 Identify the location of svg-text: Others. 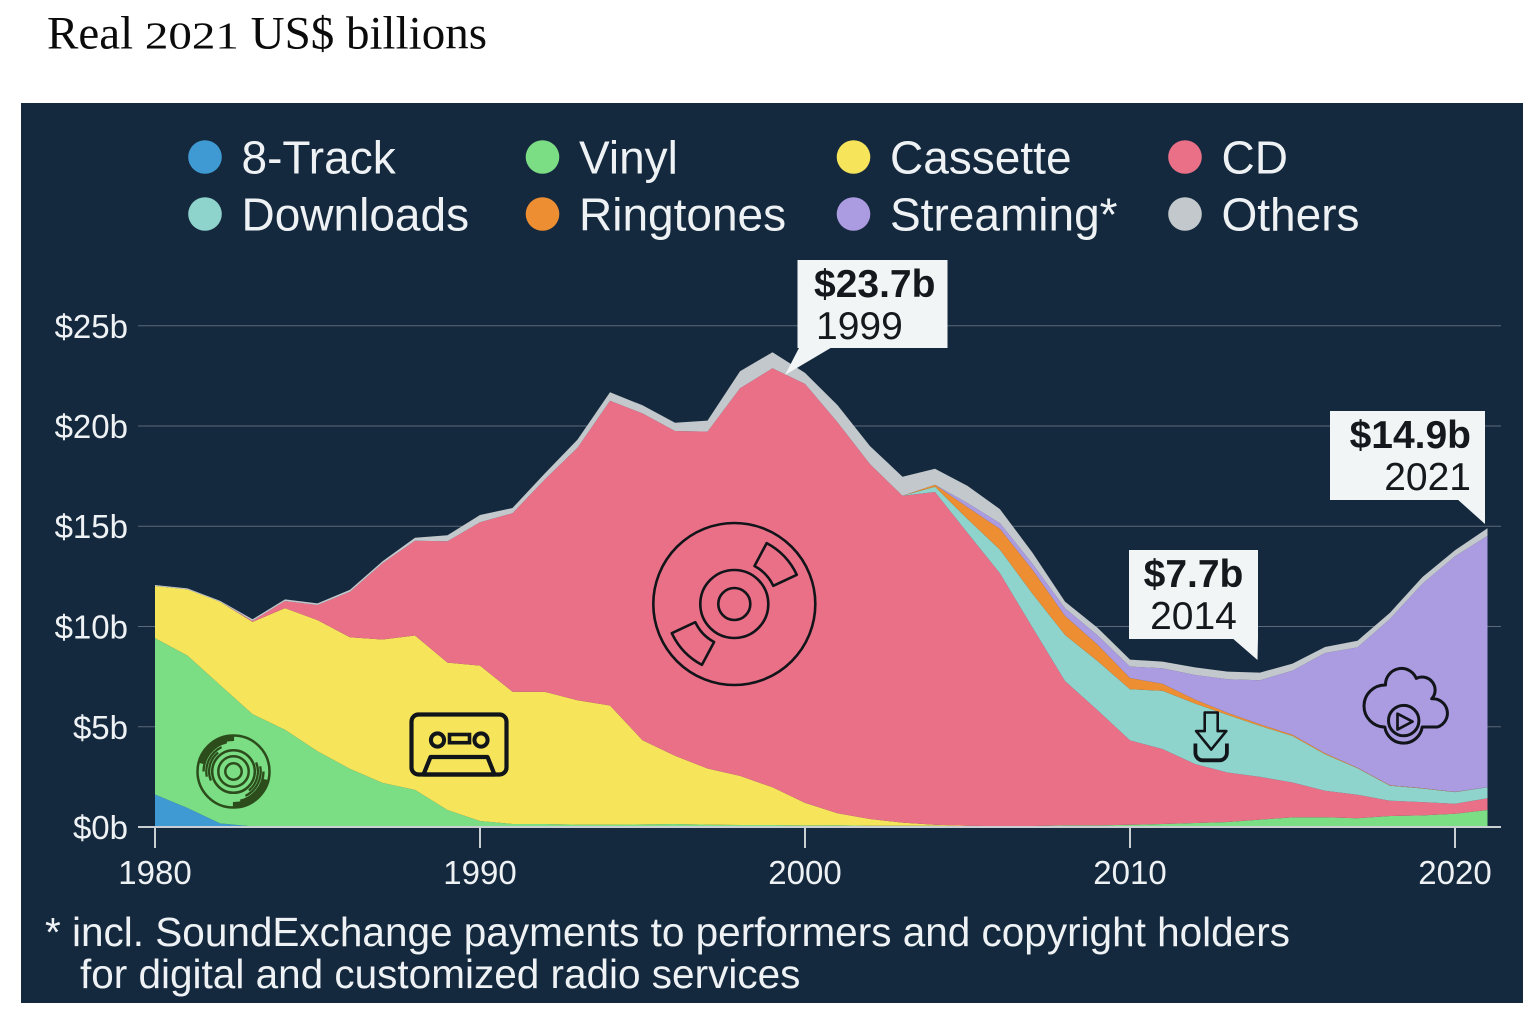
(1291, 215).